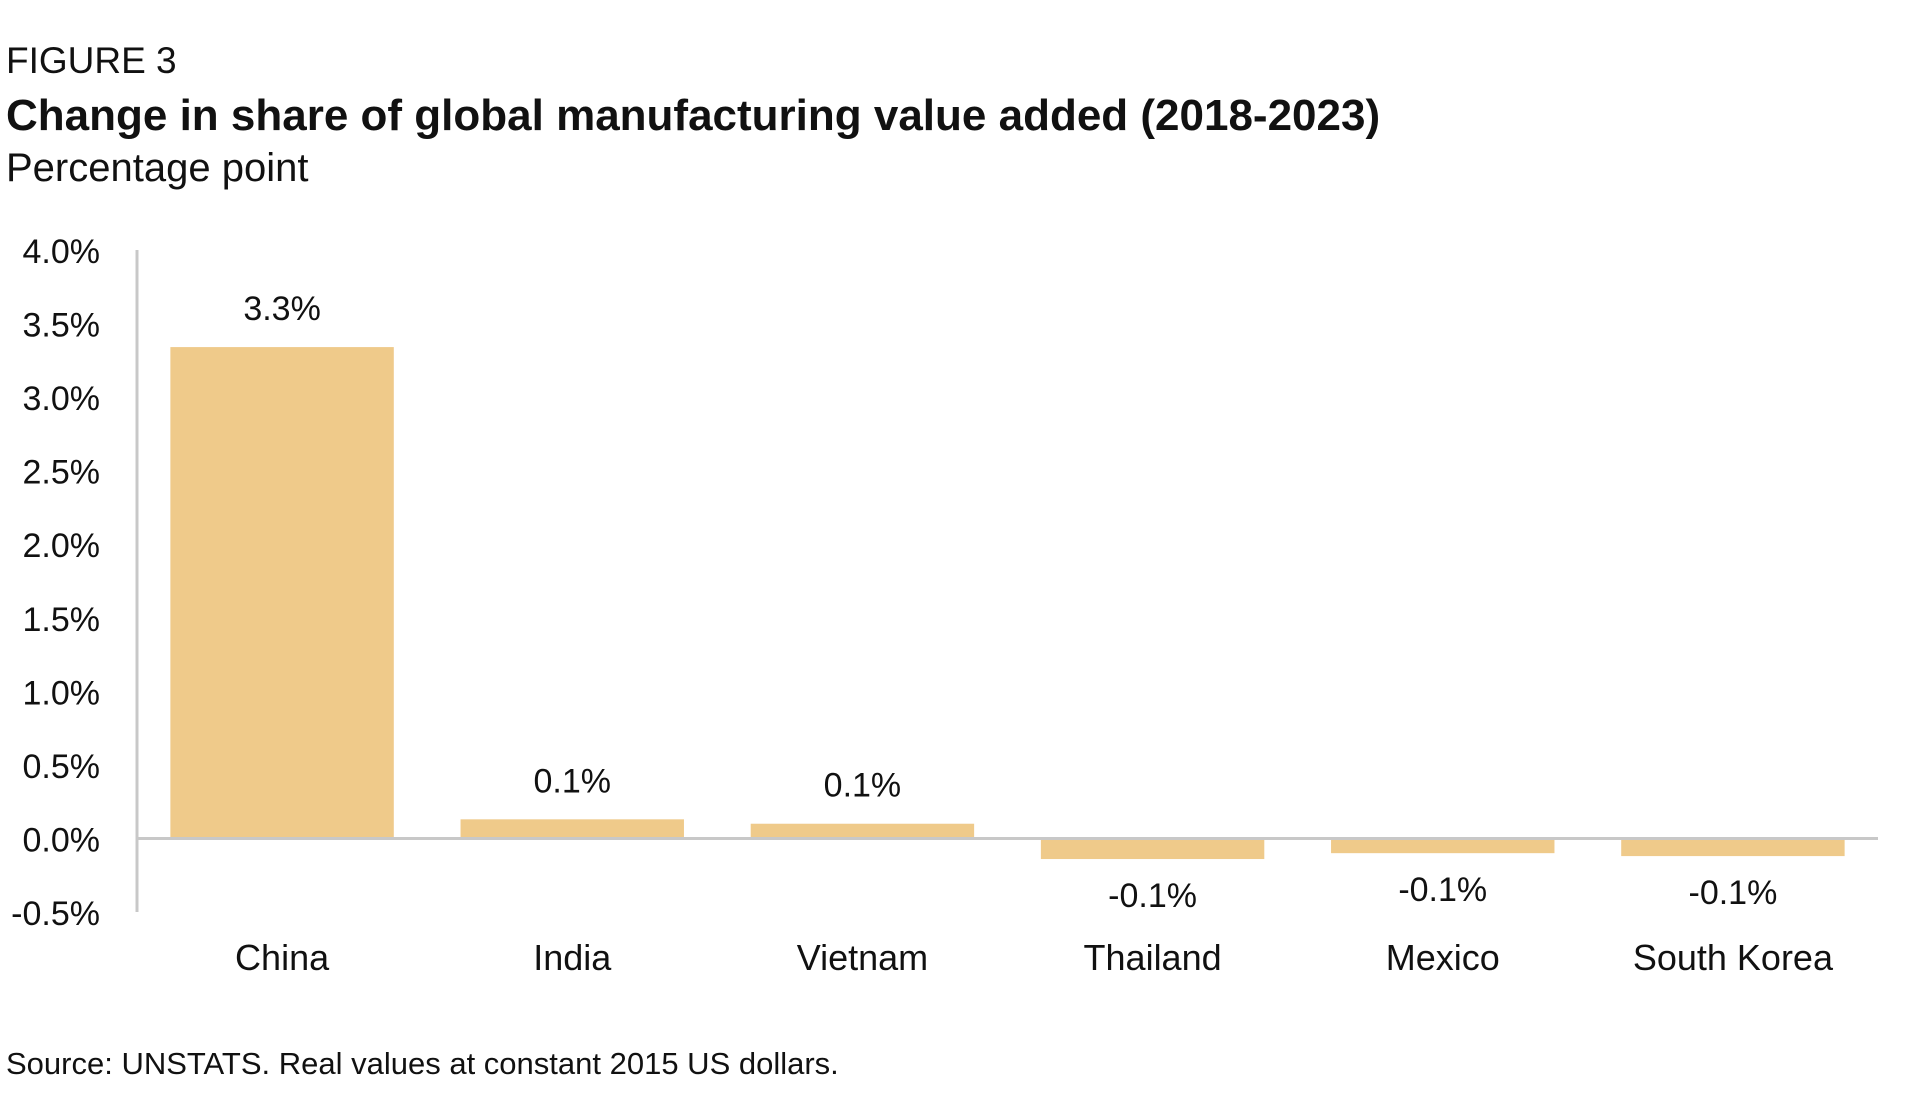  Describe the element at coordinates (1733, 847) in the screenshot. I see `bar-south-korea` at that location.